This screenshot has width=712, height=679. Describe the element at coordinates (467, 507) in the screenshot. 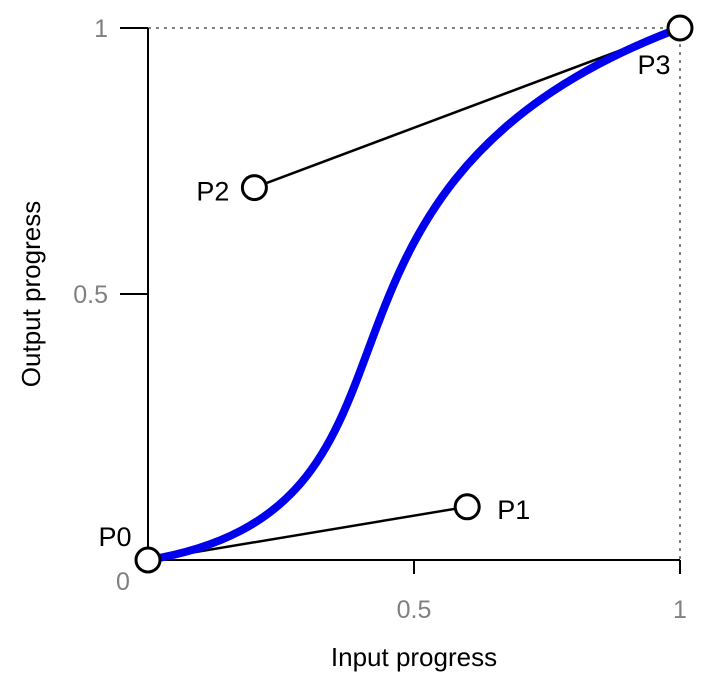

I see `control-point-p1` at that location.